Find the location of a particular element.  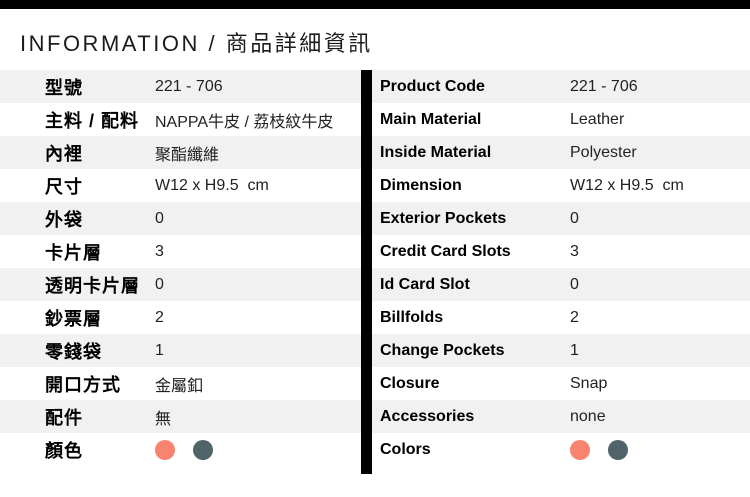

table-row: Exterior Pockets 0 is located at coordinates (561, 218).